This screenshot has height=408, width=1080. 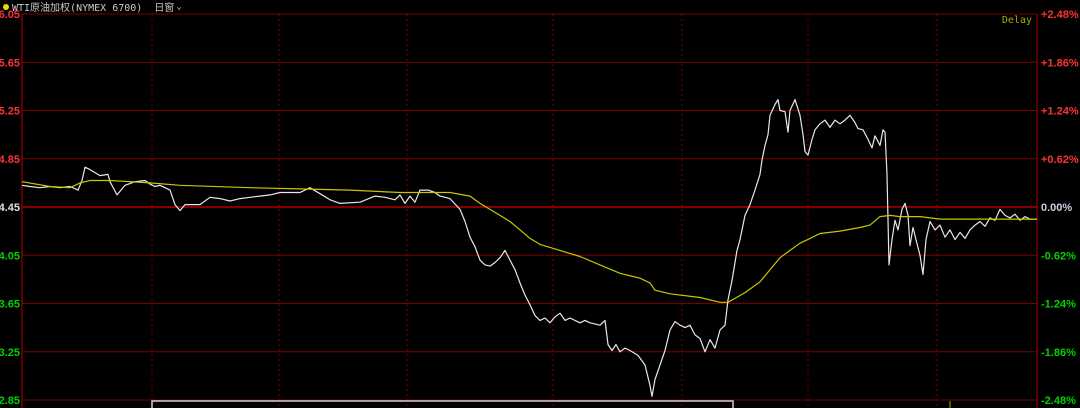 I want to click on right-tick-label: -1.86%, so click(x=1058, y=353).